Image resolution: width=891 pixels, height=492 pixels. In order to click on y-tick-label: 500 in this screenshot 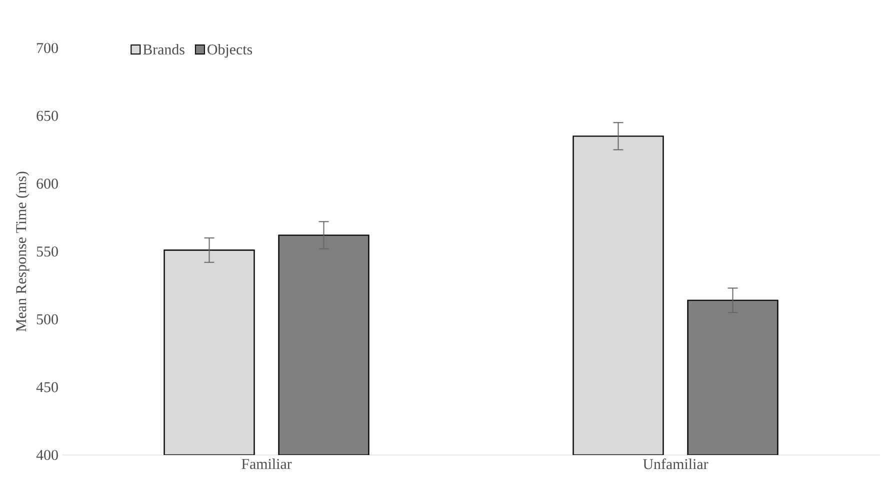, I will do `click(47, 319)`.